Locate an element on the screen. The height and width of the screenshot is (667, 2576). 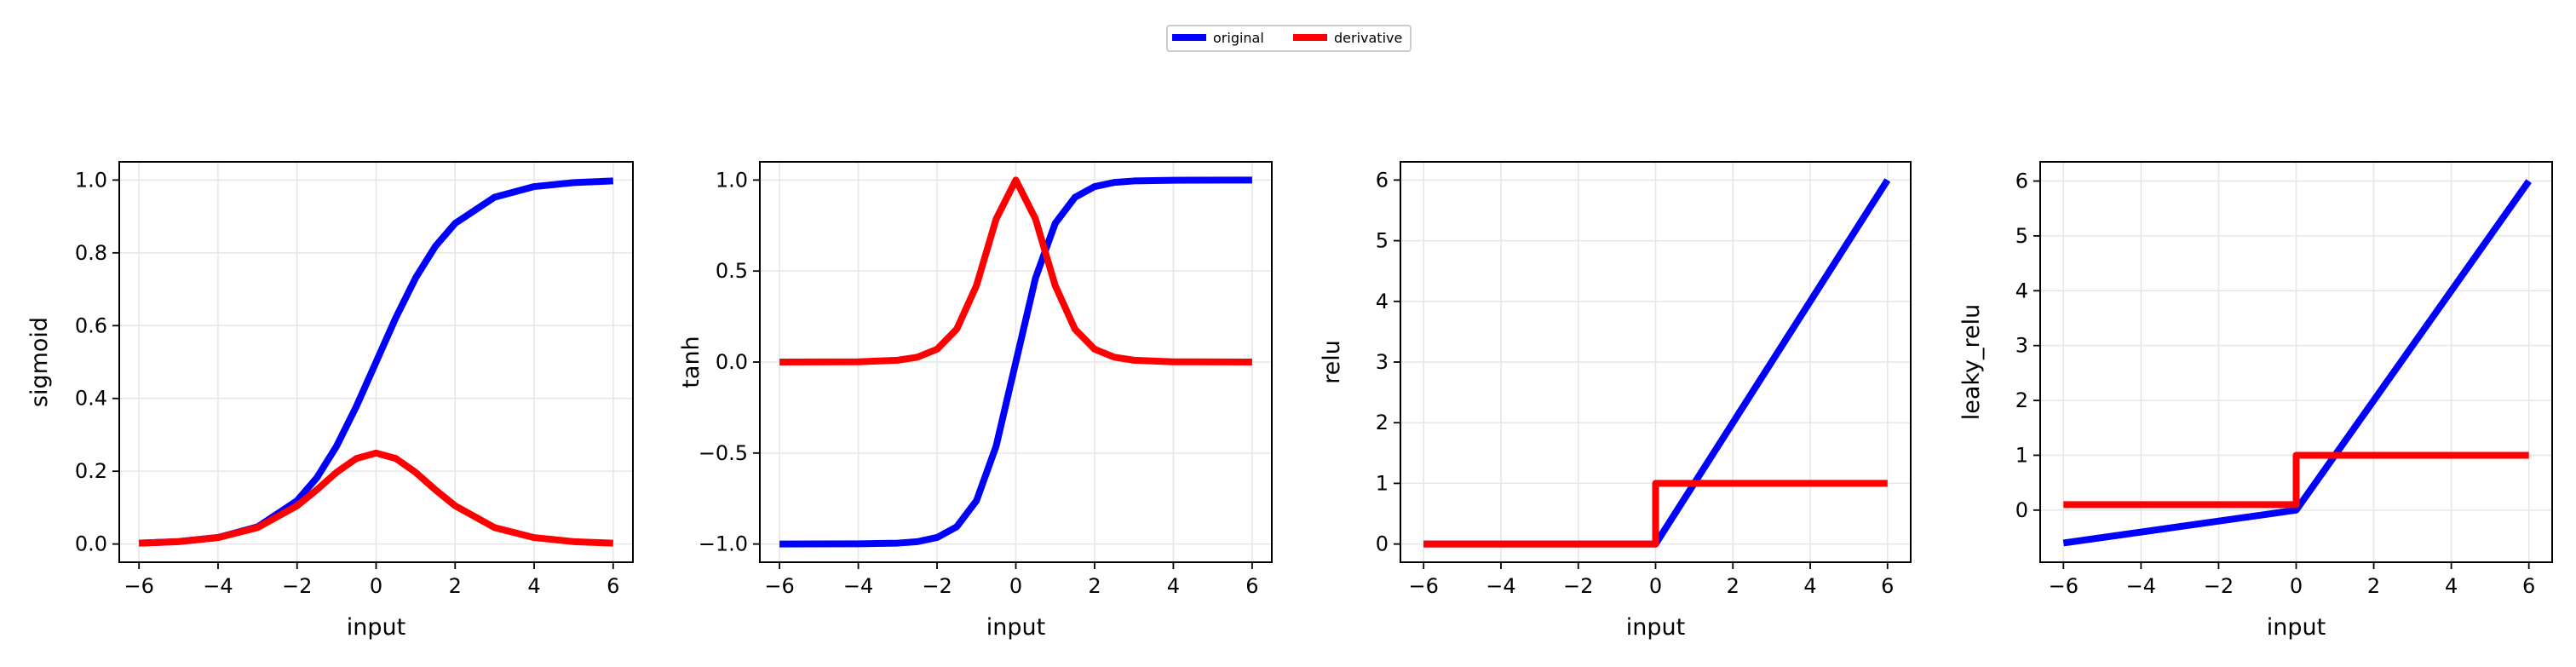
legend-frame is located at coordinates (1289, 38).